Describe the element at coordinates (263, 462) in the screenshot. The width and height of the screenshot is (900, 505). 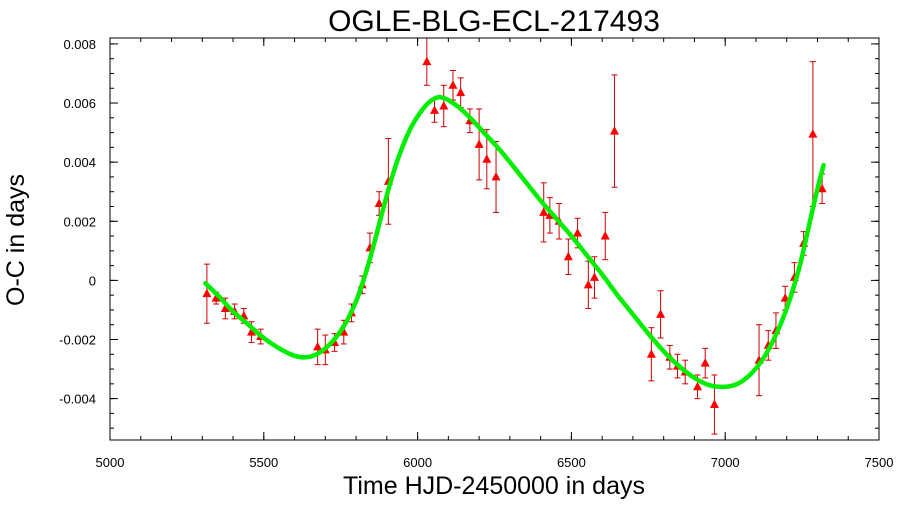
I see `x-tick-label: 5500` at that location.